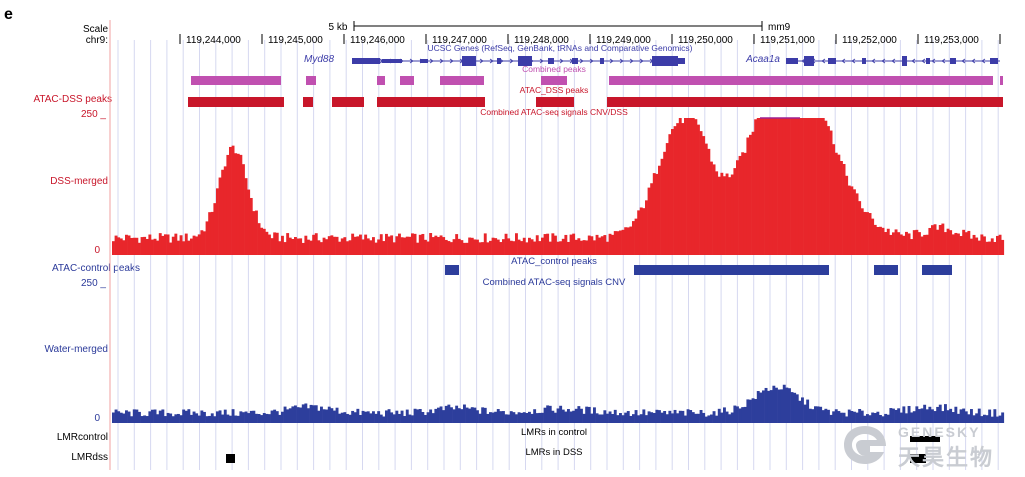 The width and height of the screenshot is (1025, 477). Describe the element at coordinates (407, 80) in the screenshot. I see `combined-peak` at that location.